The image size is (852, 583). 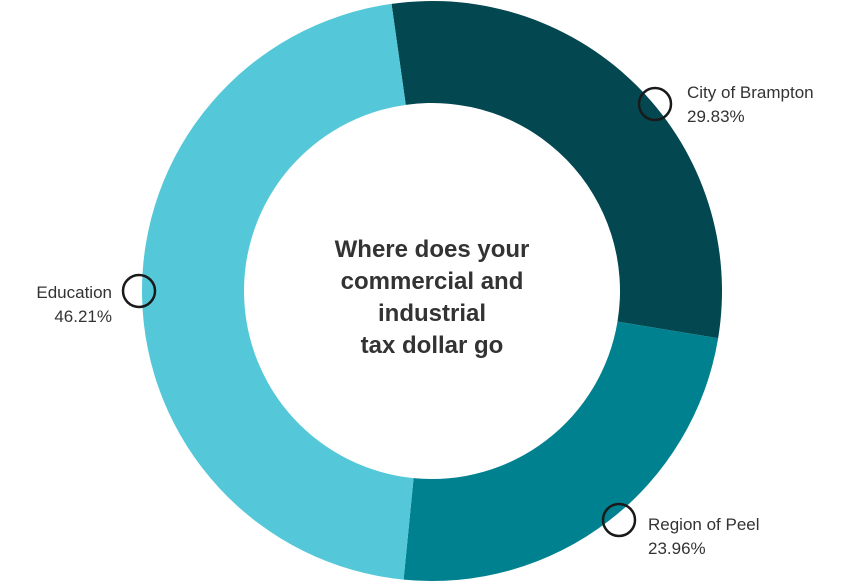 I want to click on slice-value-label: 46.21%, so click(x=83, y=316).